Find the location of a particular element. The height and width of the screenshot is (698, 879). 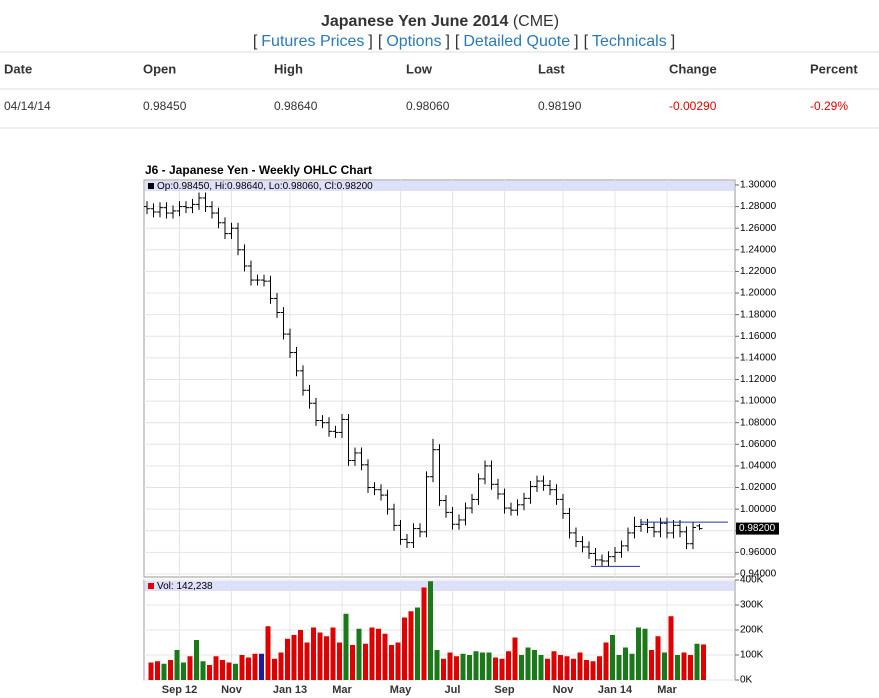

y-tick-label: 1.10000 is located at coordinates (758, 401).